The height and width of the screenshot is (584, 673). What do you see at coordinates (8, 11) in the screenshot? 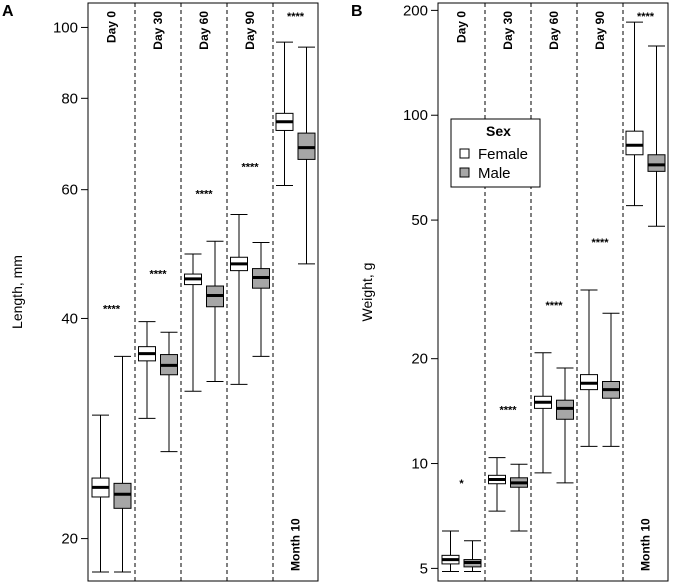
I see `panel-label: A` at bounding box center [8, 11].